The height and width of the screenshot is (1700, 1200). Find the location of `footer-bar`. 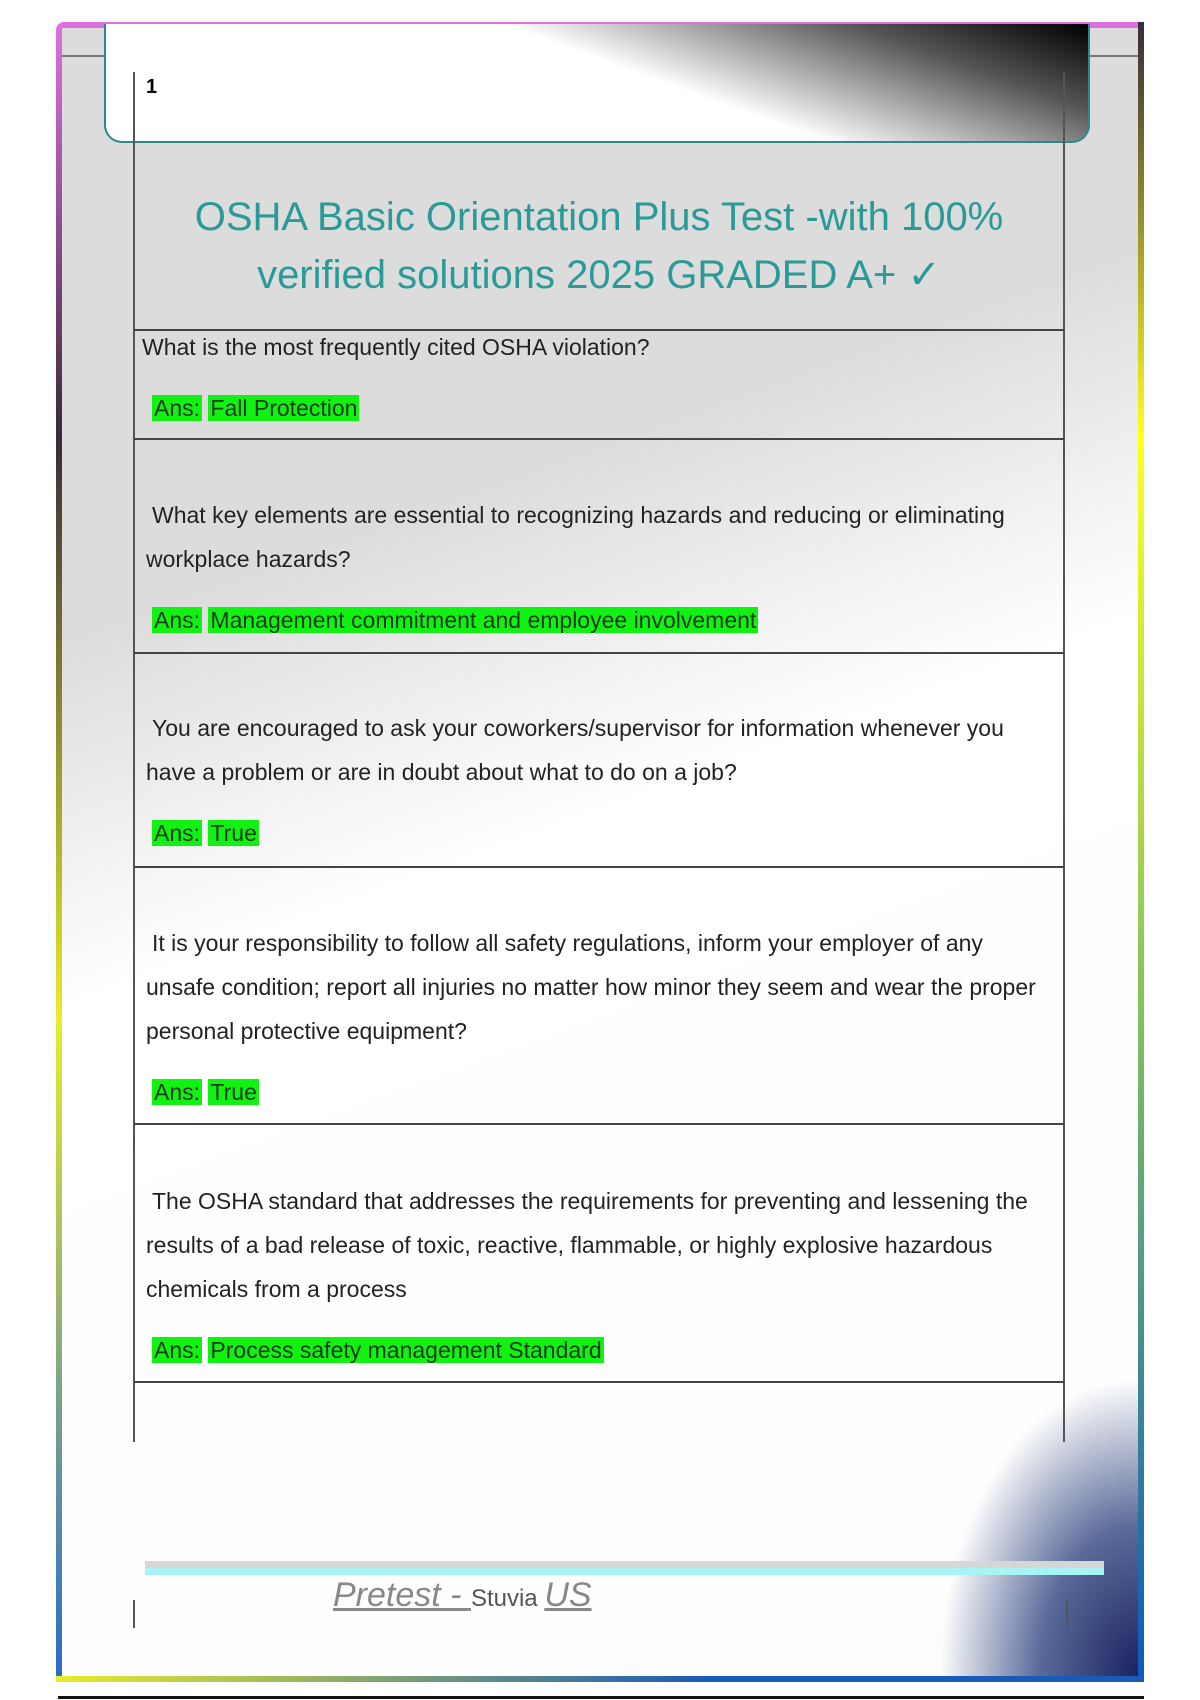

footer-bar is located at coordinates (624, 1568).